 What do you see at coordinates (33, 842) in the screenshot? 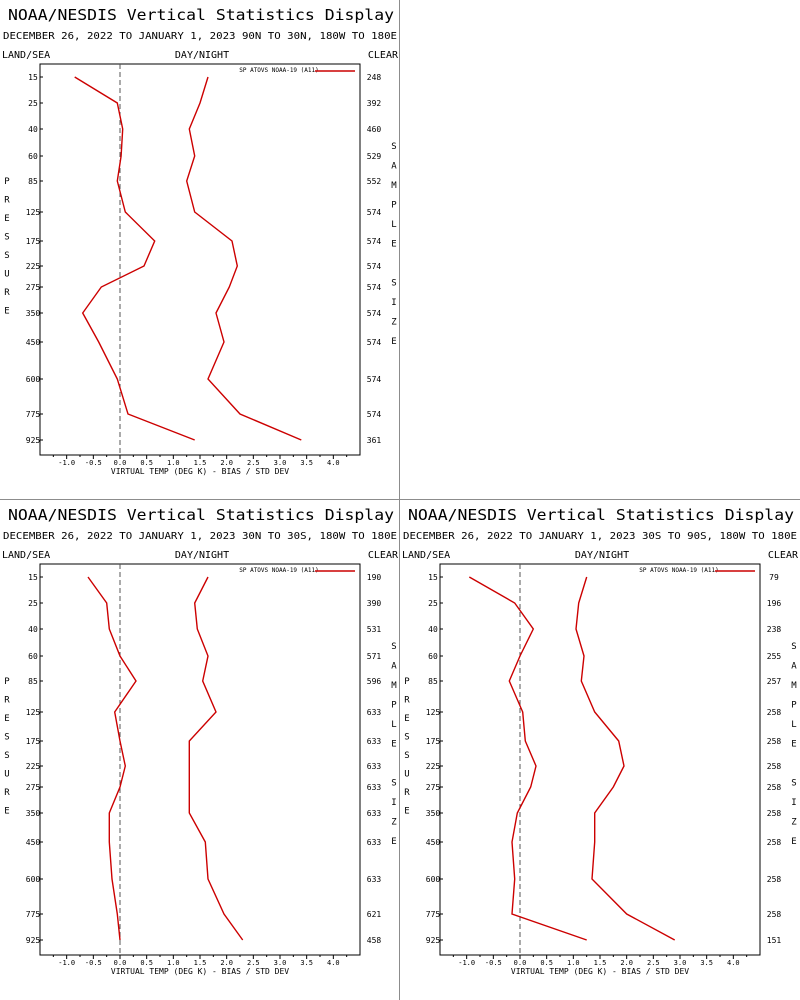
I see `pressure-level-label: 450` at bounding box center [33, 842].